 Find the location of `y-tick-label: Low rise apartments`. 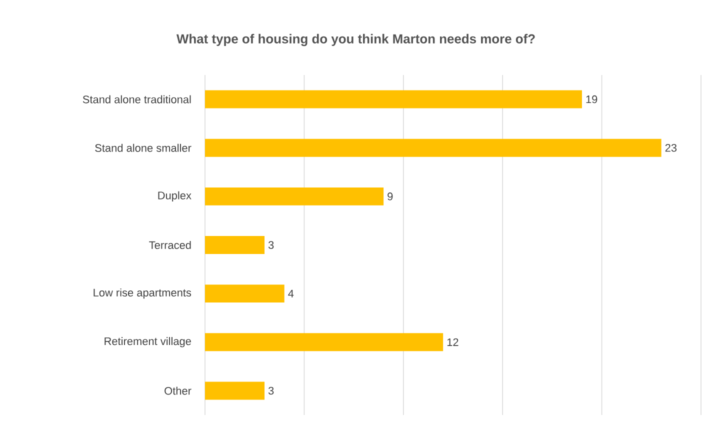

y-tick-label: Low rise apartments is located at coordinates (143, 293).